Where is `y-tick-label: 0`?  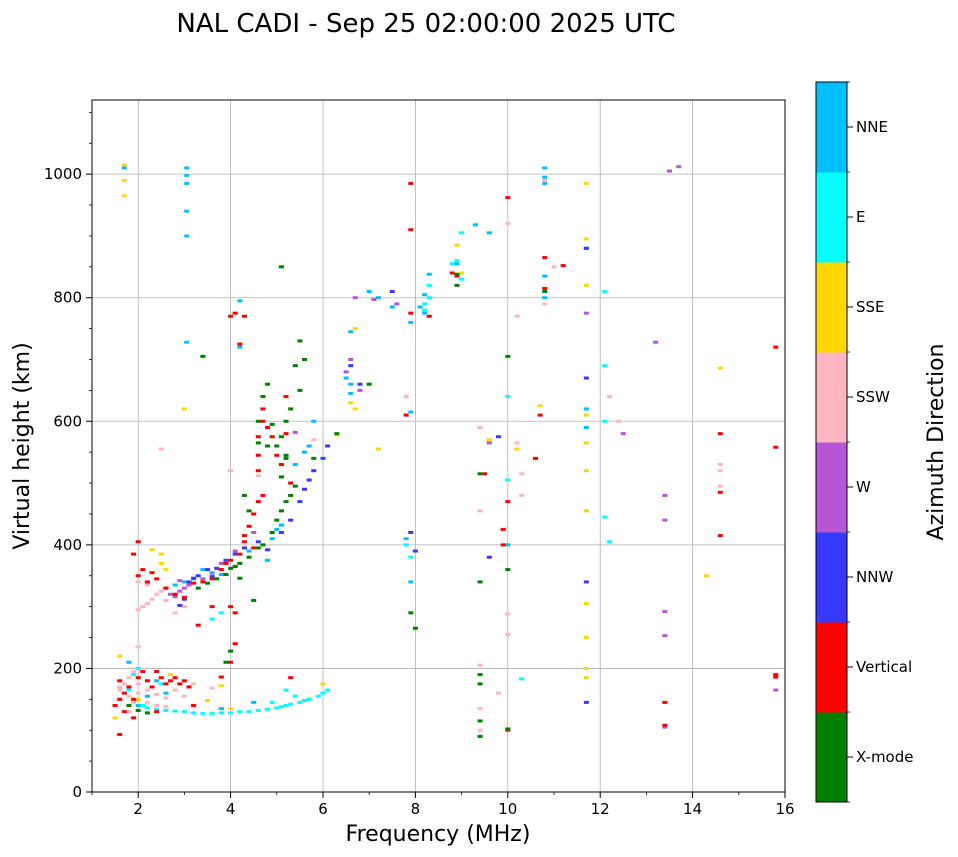 y-tick-label: 0 is located at coordinates (77, 792).